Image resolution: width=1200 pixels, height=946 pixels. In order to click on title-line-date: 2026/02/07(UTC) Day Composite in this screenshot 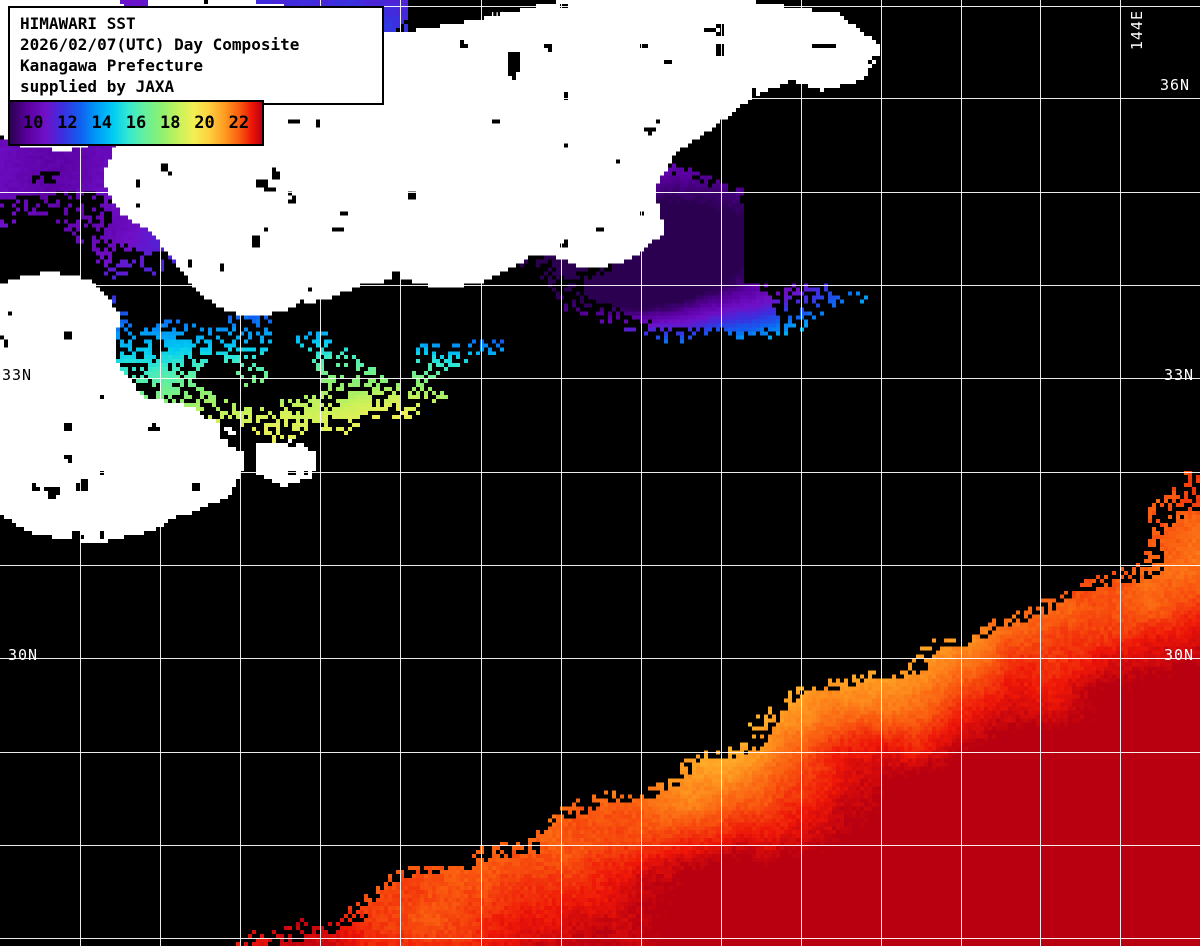, I will do `click(160, 44)`.